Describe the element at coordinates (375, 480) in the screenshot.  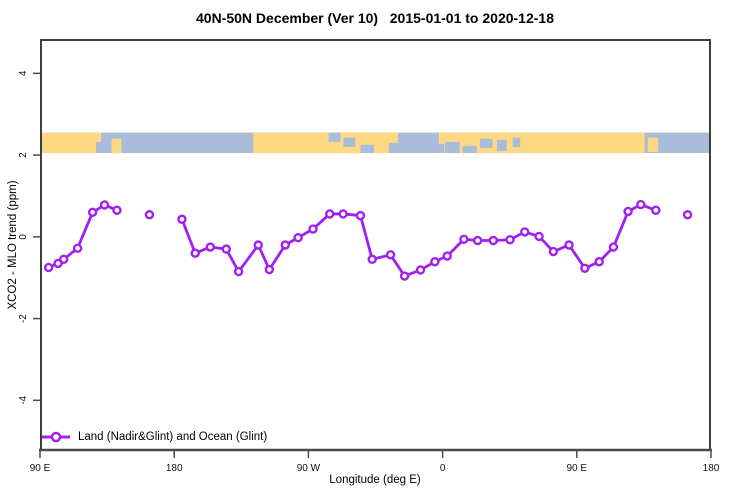
I see `x-axis-title: Longitude (deg E)` at that location.